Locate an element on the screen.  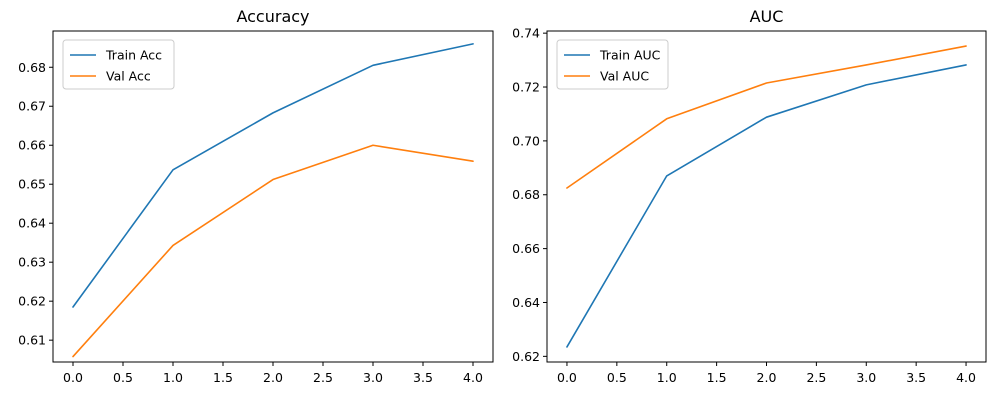
legend: Train Acc Val Acc is located at coordinates (118, 64).